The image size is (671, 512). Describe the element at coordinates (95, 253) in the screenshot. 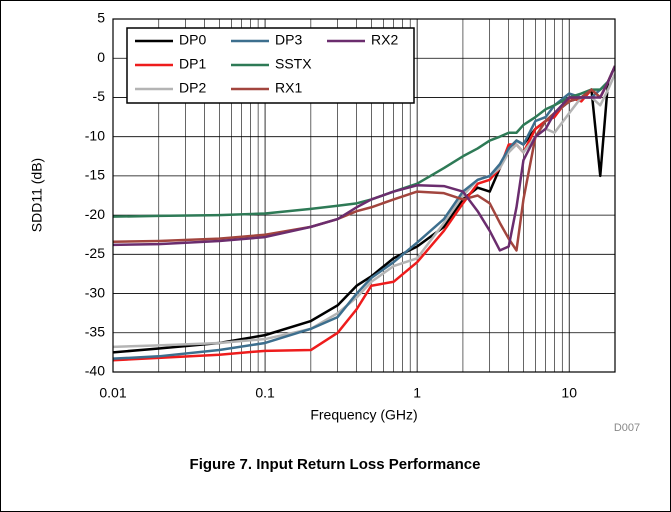

I see `y-tick-label: -25` at that location.